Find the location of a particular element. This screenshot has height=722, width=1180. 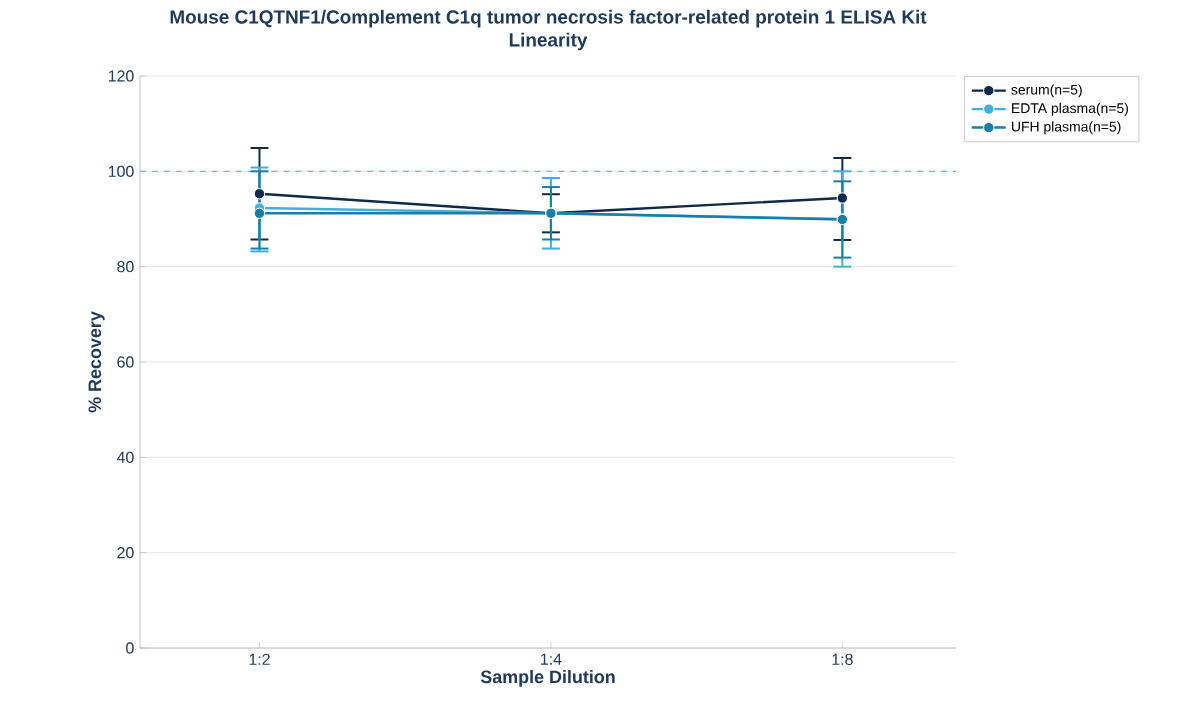

chart-subtitle: Linearity is located at coordinates (548, 41).